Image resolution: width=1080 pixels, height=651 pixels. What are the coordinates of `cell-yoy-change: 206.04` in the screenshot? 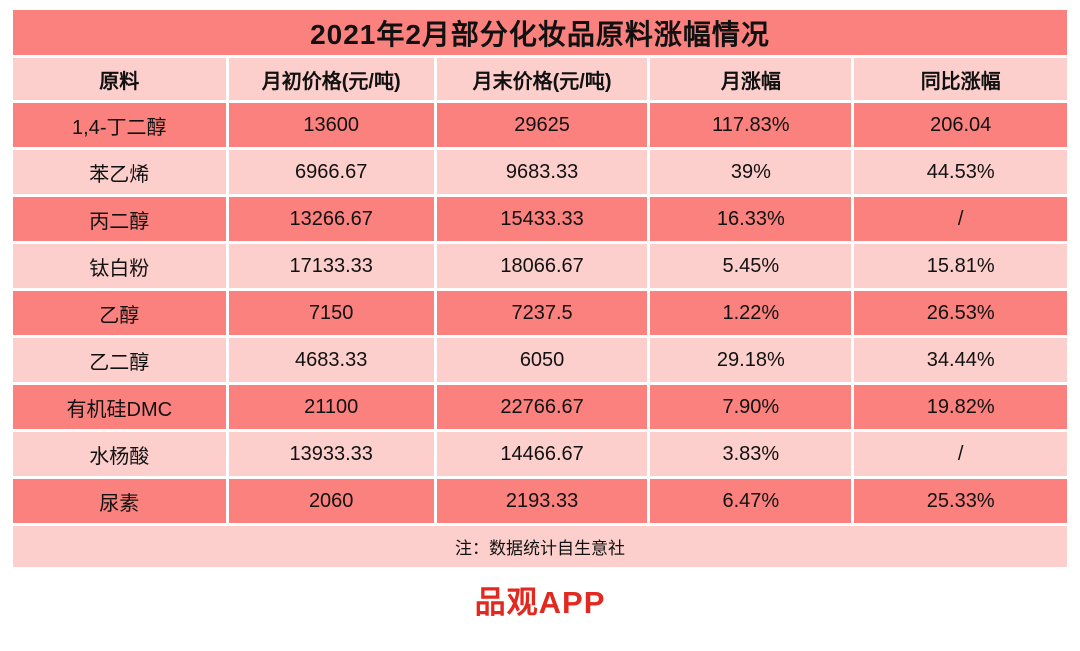 It's located at (960, 125).